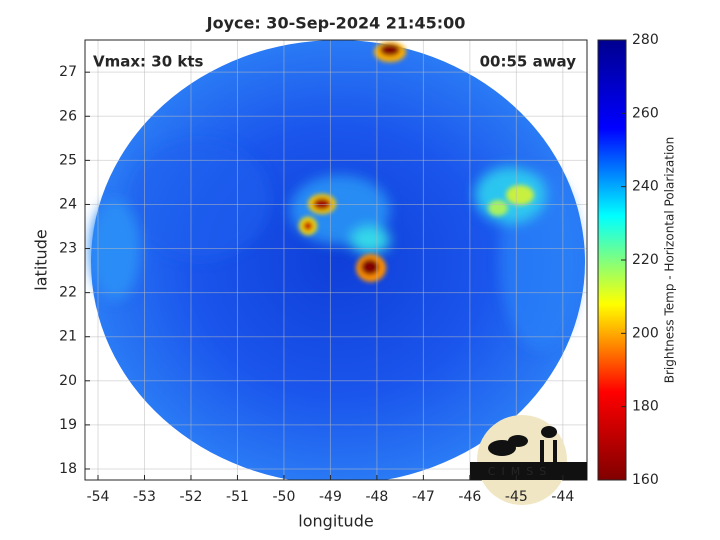 Image resolution: width=720 pixels, height=540 pixels. I want to click on y-tick-label: 26, so click(68, 116).